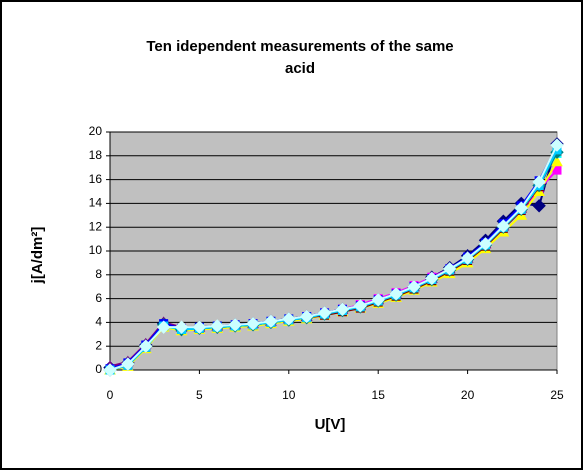 Image resolution: width=583 pixels, height=470 pixels. What do you see at coordinates (37, 256) in the screenshot?
I see `y-axis-label: j[A/dm²]` at bounding box center [37, 256].